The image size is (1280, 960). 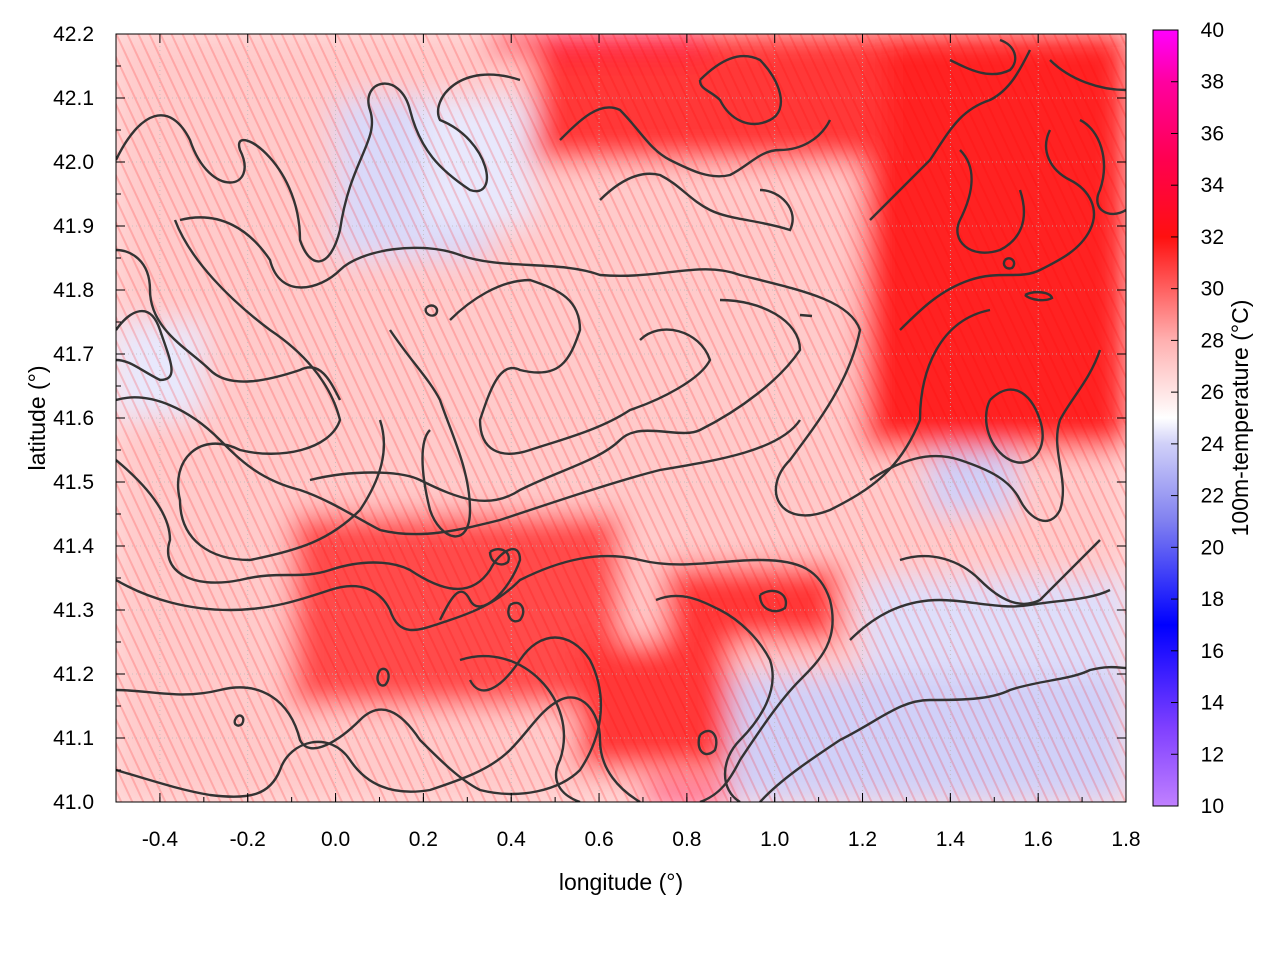 I want to click on y-tick-label: 42.2, so click(x=73, y=34).